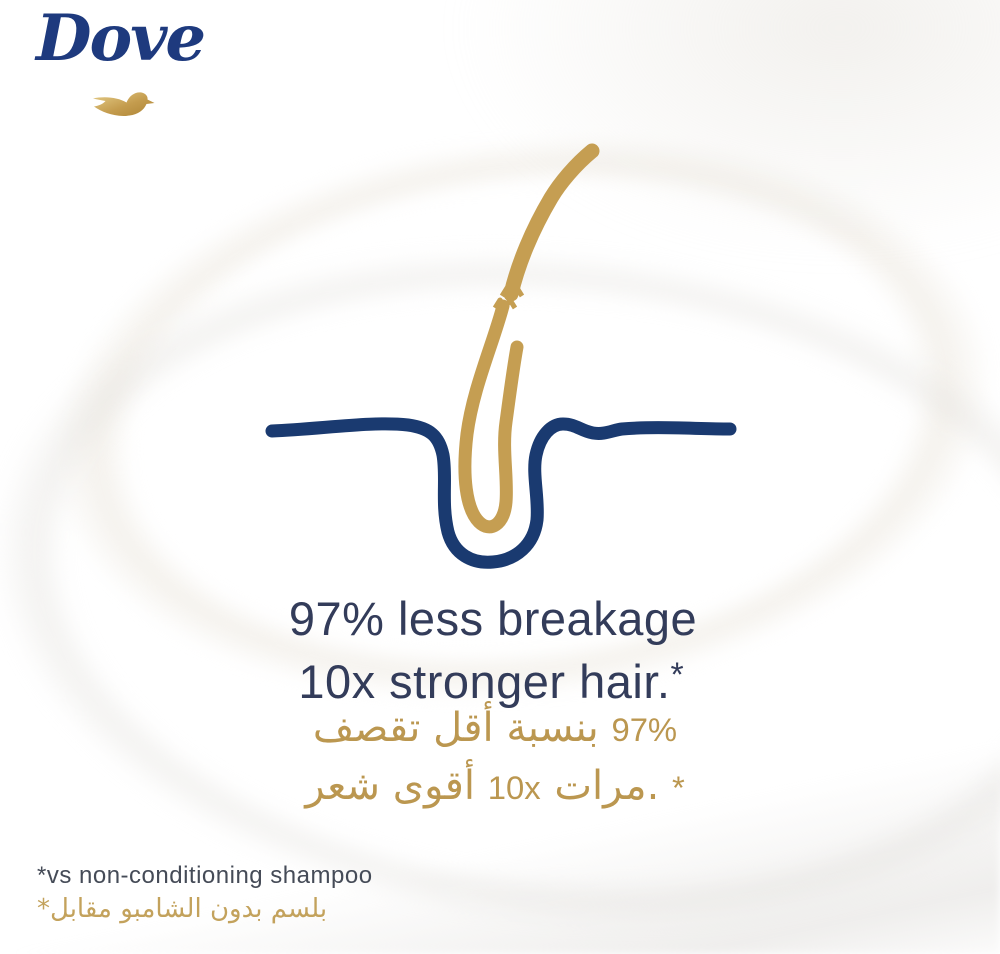  I want to click on hair-break-jag-lower, so click(505, 304).